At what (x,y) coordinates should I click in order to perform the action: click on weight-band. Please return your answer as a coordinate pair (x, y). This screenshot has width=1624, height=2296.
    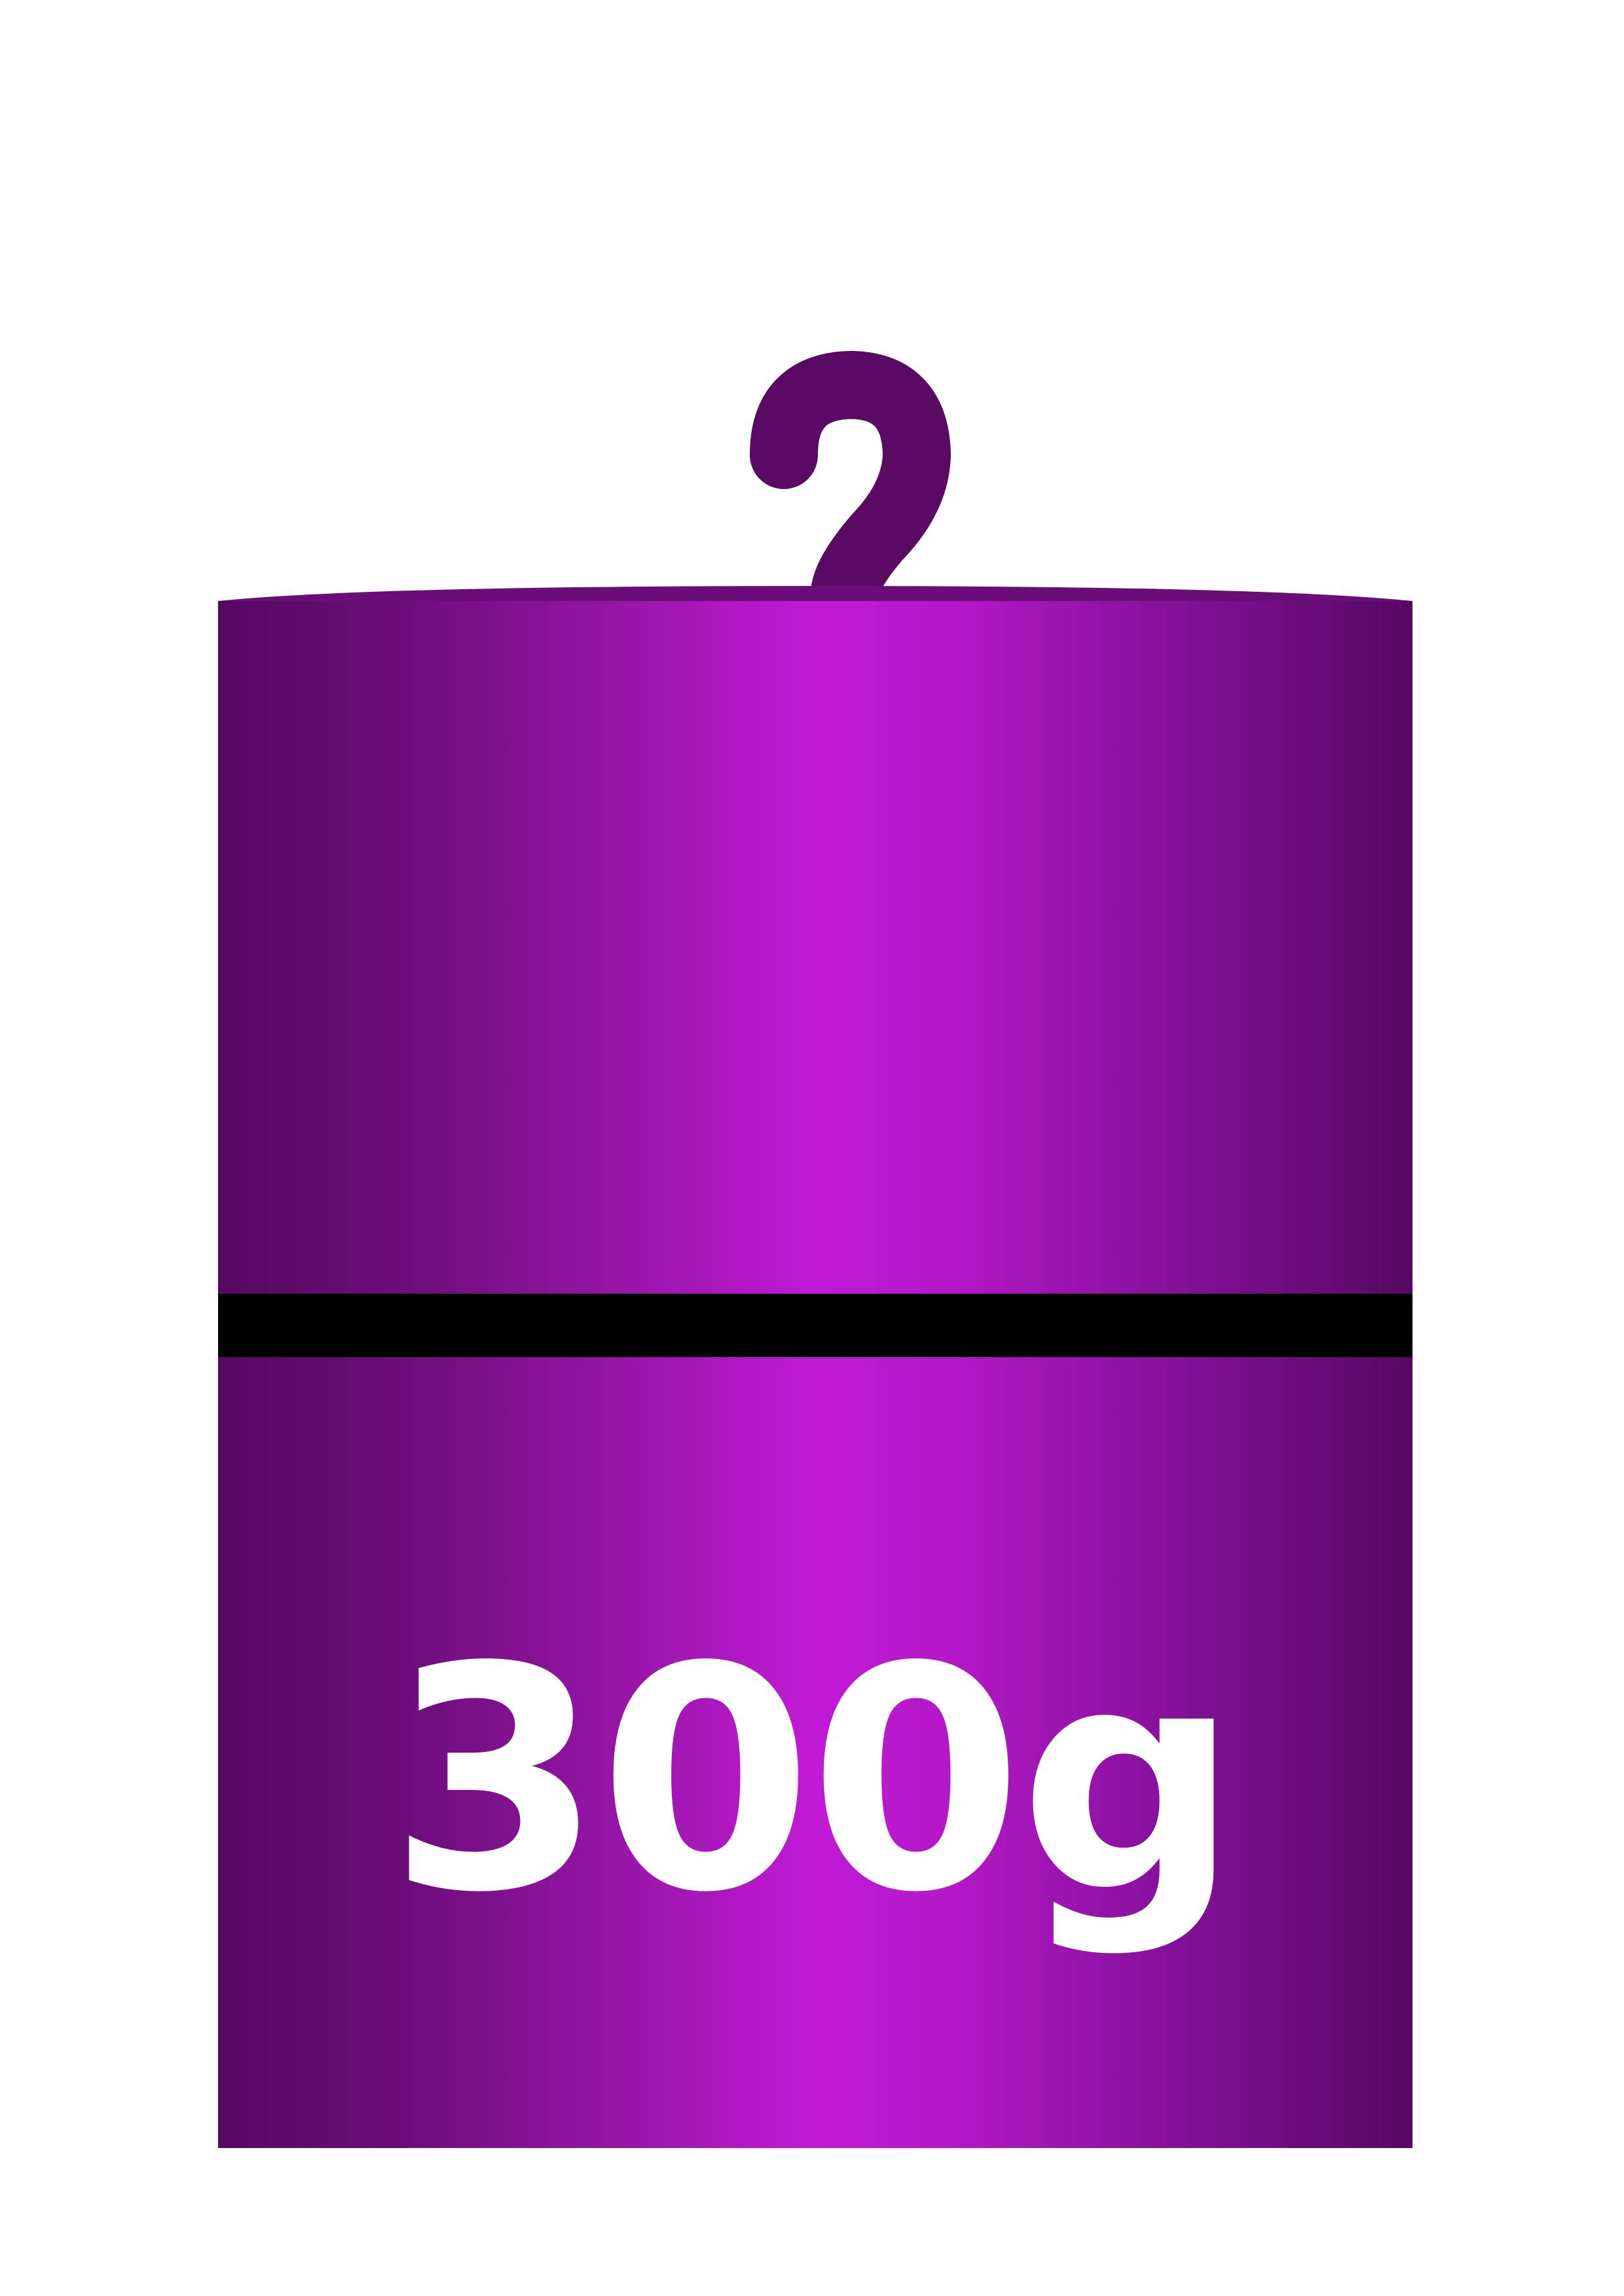
    Looking at the image, I should click on (815, 1325).